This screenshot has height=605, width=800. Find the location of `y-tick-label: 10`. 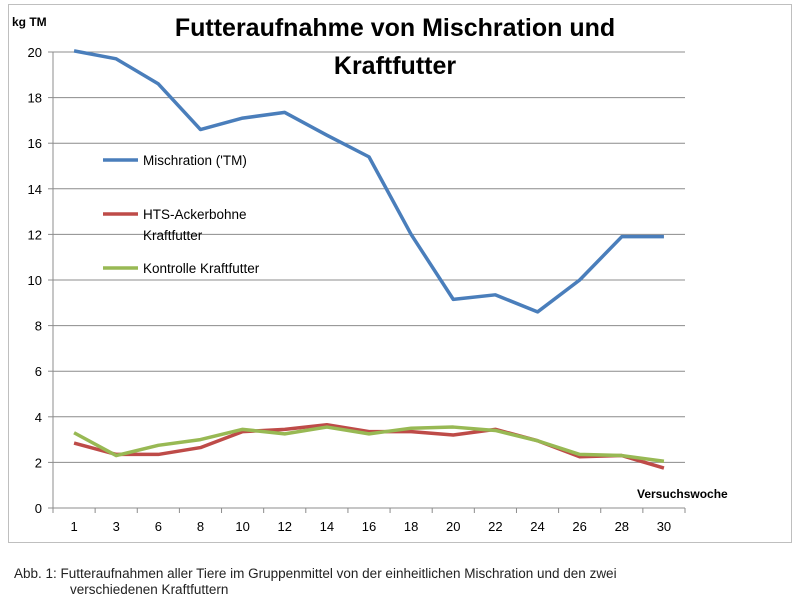

y-tick-label: 10 is located at coordinates (35, 280).